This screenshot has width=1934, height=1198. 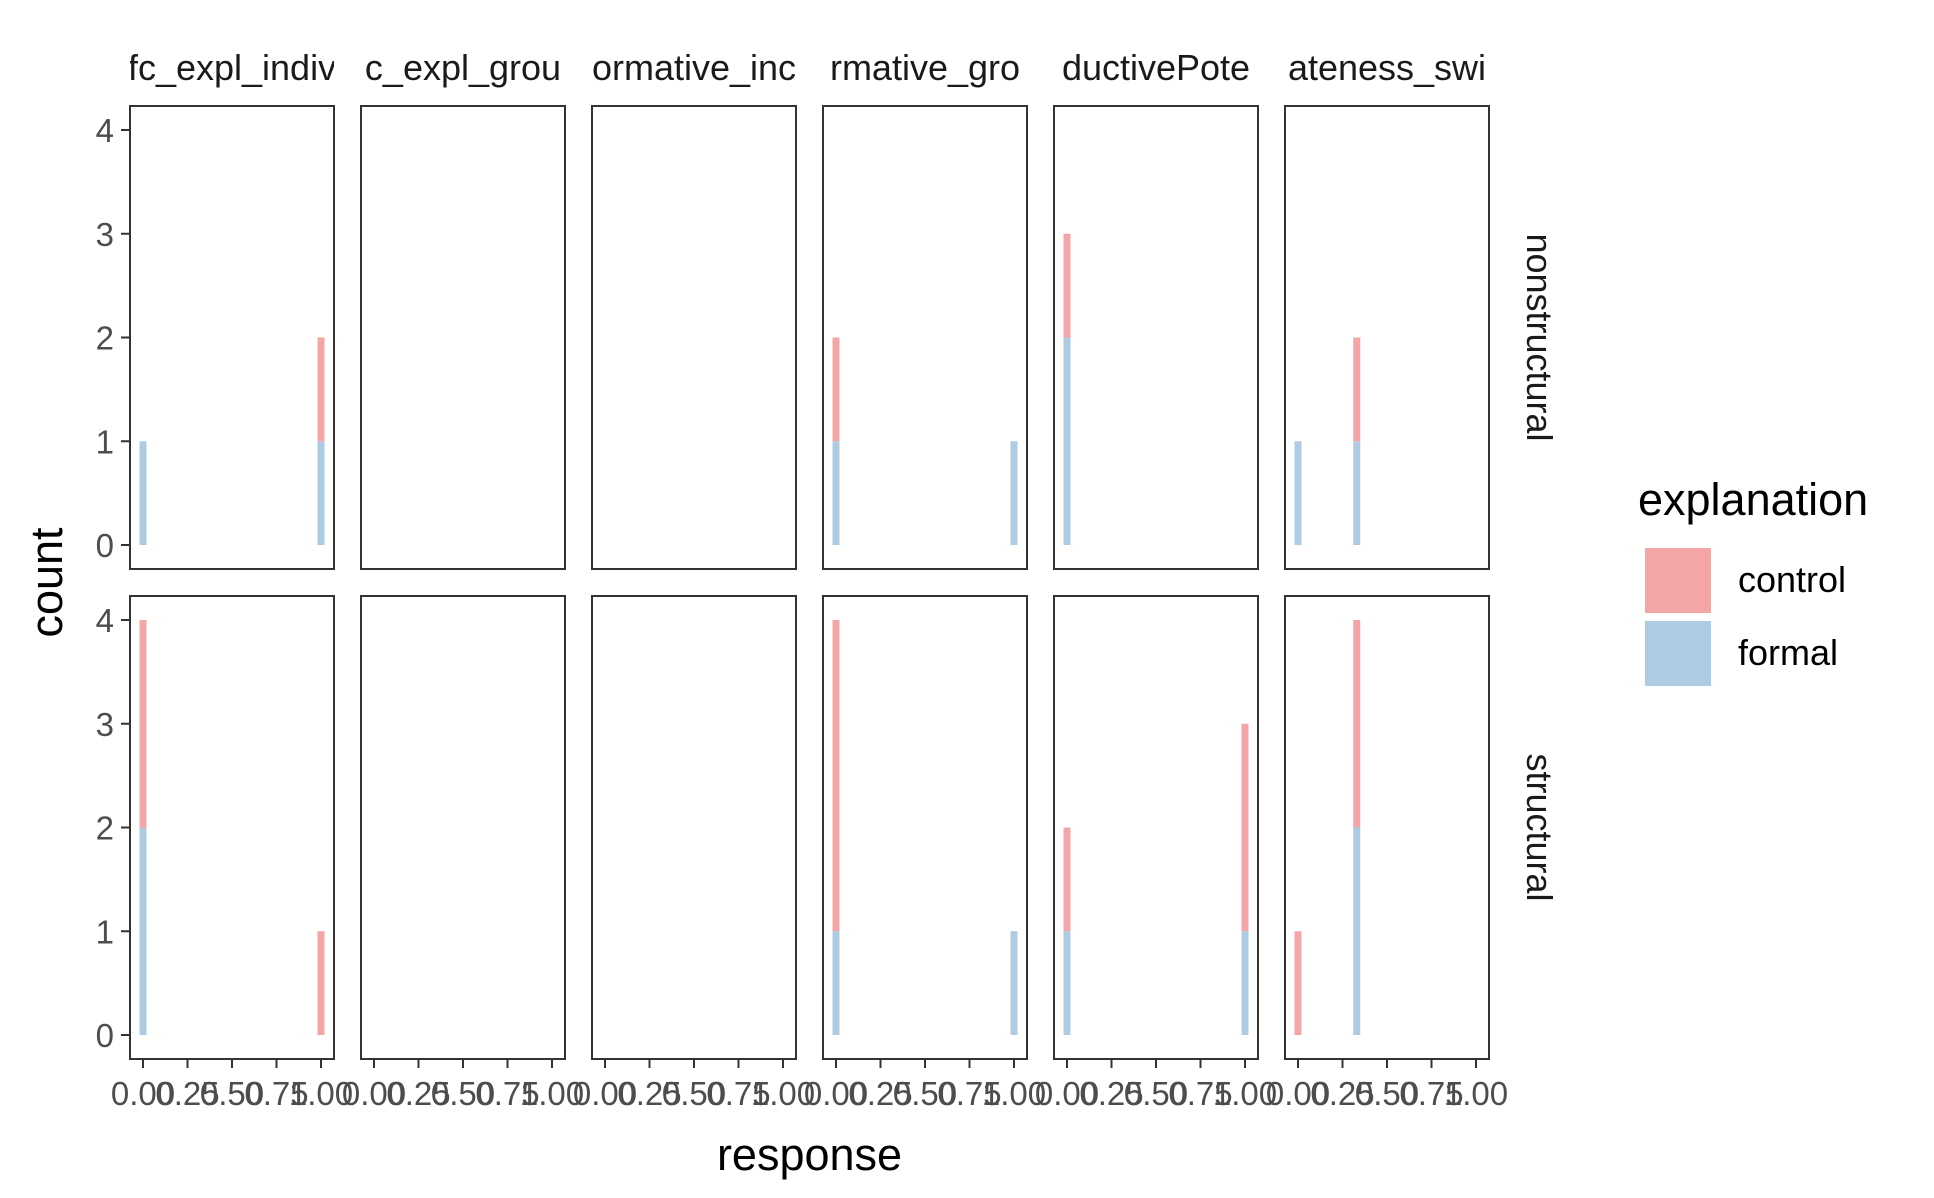 I want to click on facet-strip-col-3: rmative_gro, so click(x=925, y=67).